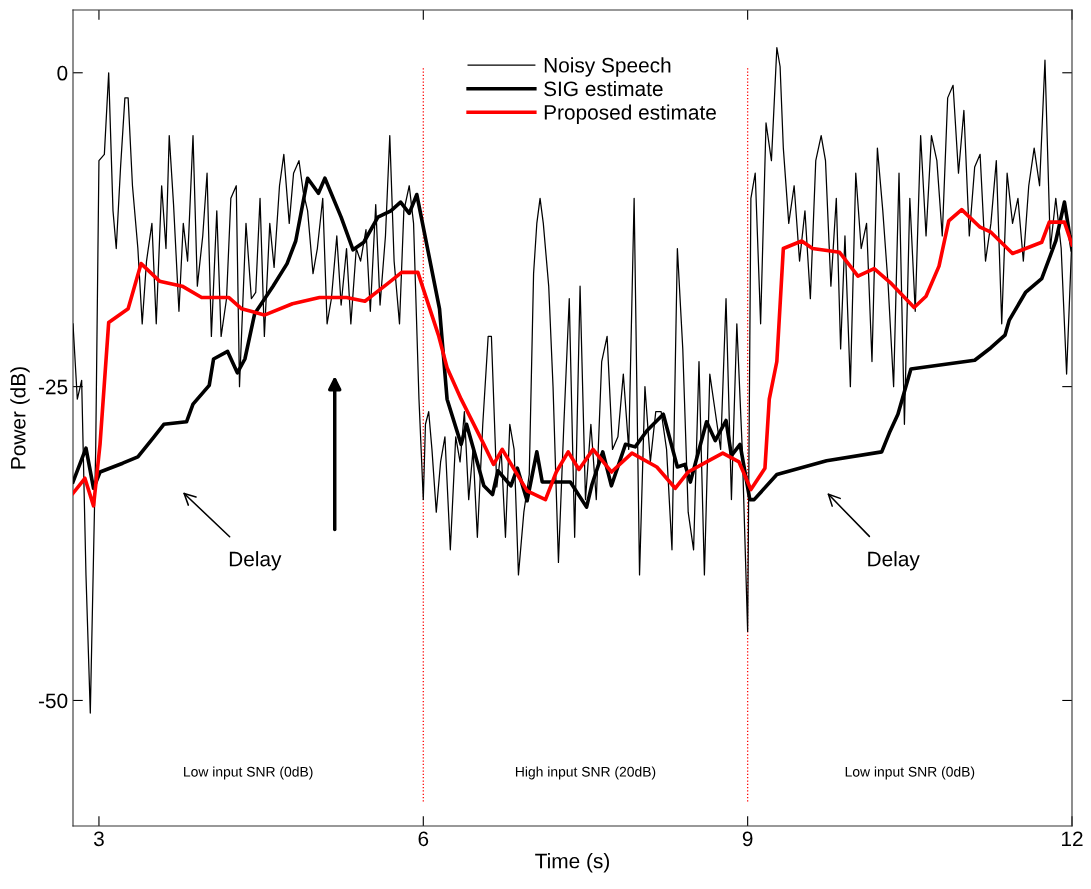 The width and height of the screenshot is (1091, 889). Describe the element at coordinates (630, 114) in the screenshot. I see `legend-label: Proposed estimate` at that location.